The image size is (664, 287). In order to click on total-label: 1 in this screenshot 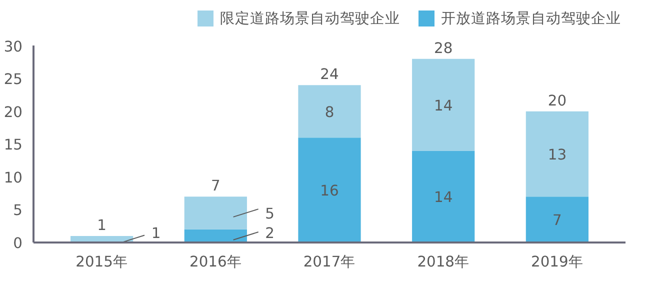, I will do `click(101, 225)`.